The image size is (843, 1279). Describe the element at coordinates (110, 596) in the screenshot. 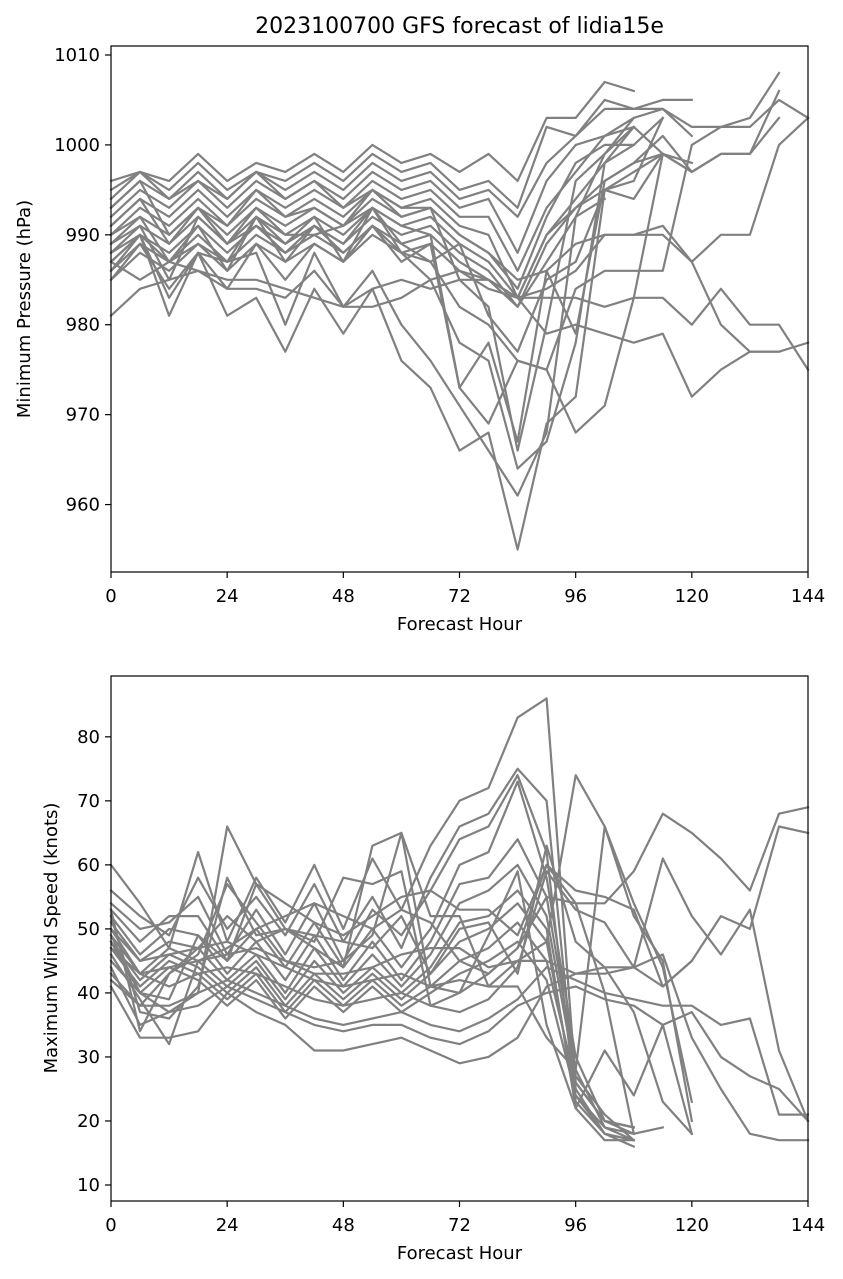

I see `pressure-x-tick-label: 0` at that location.